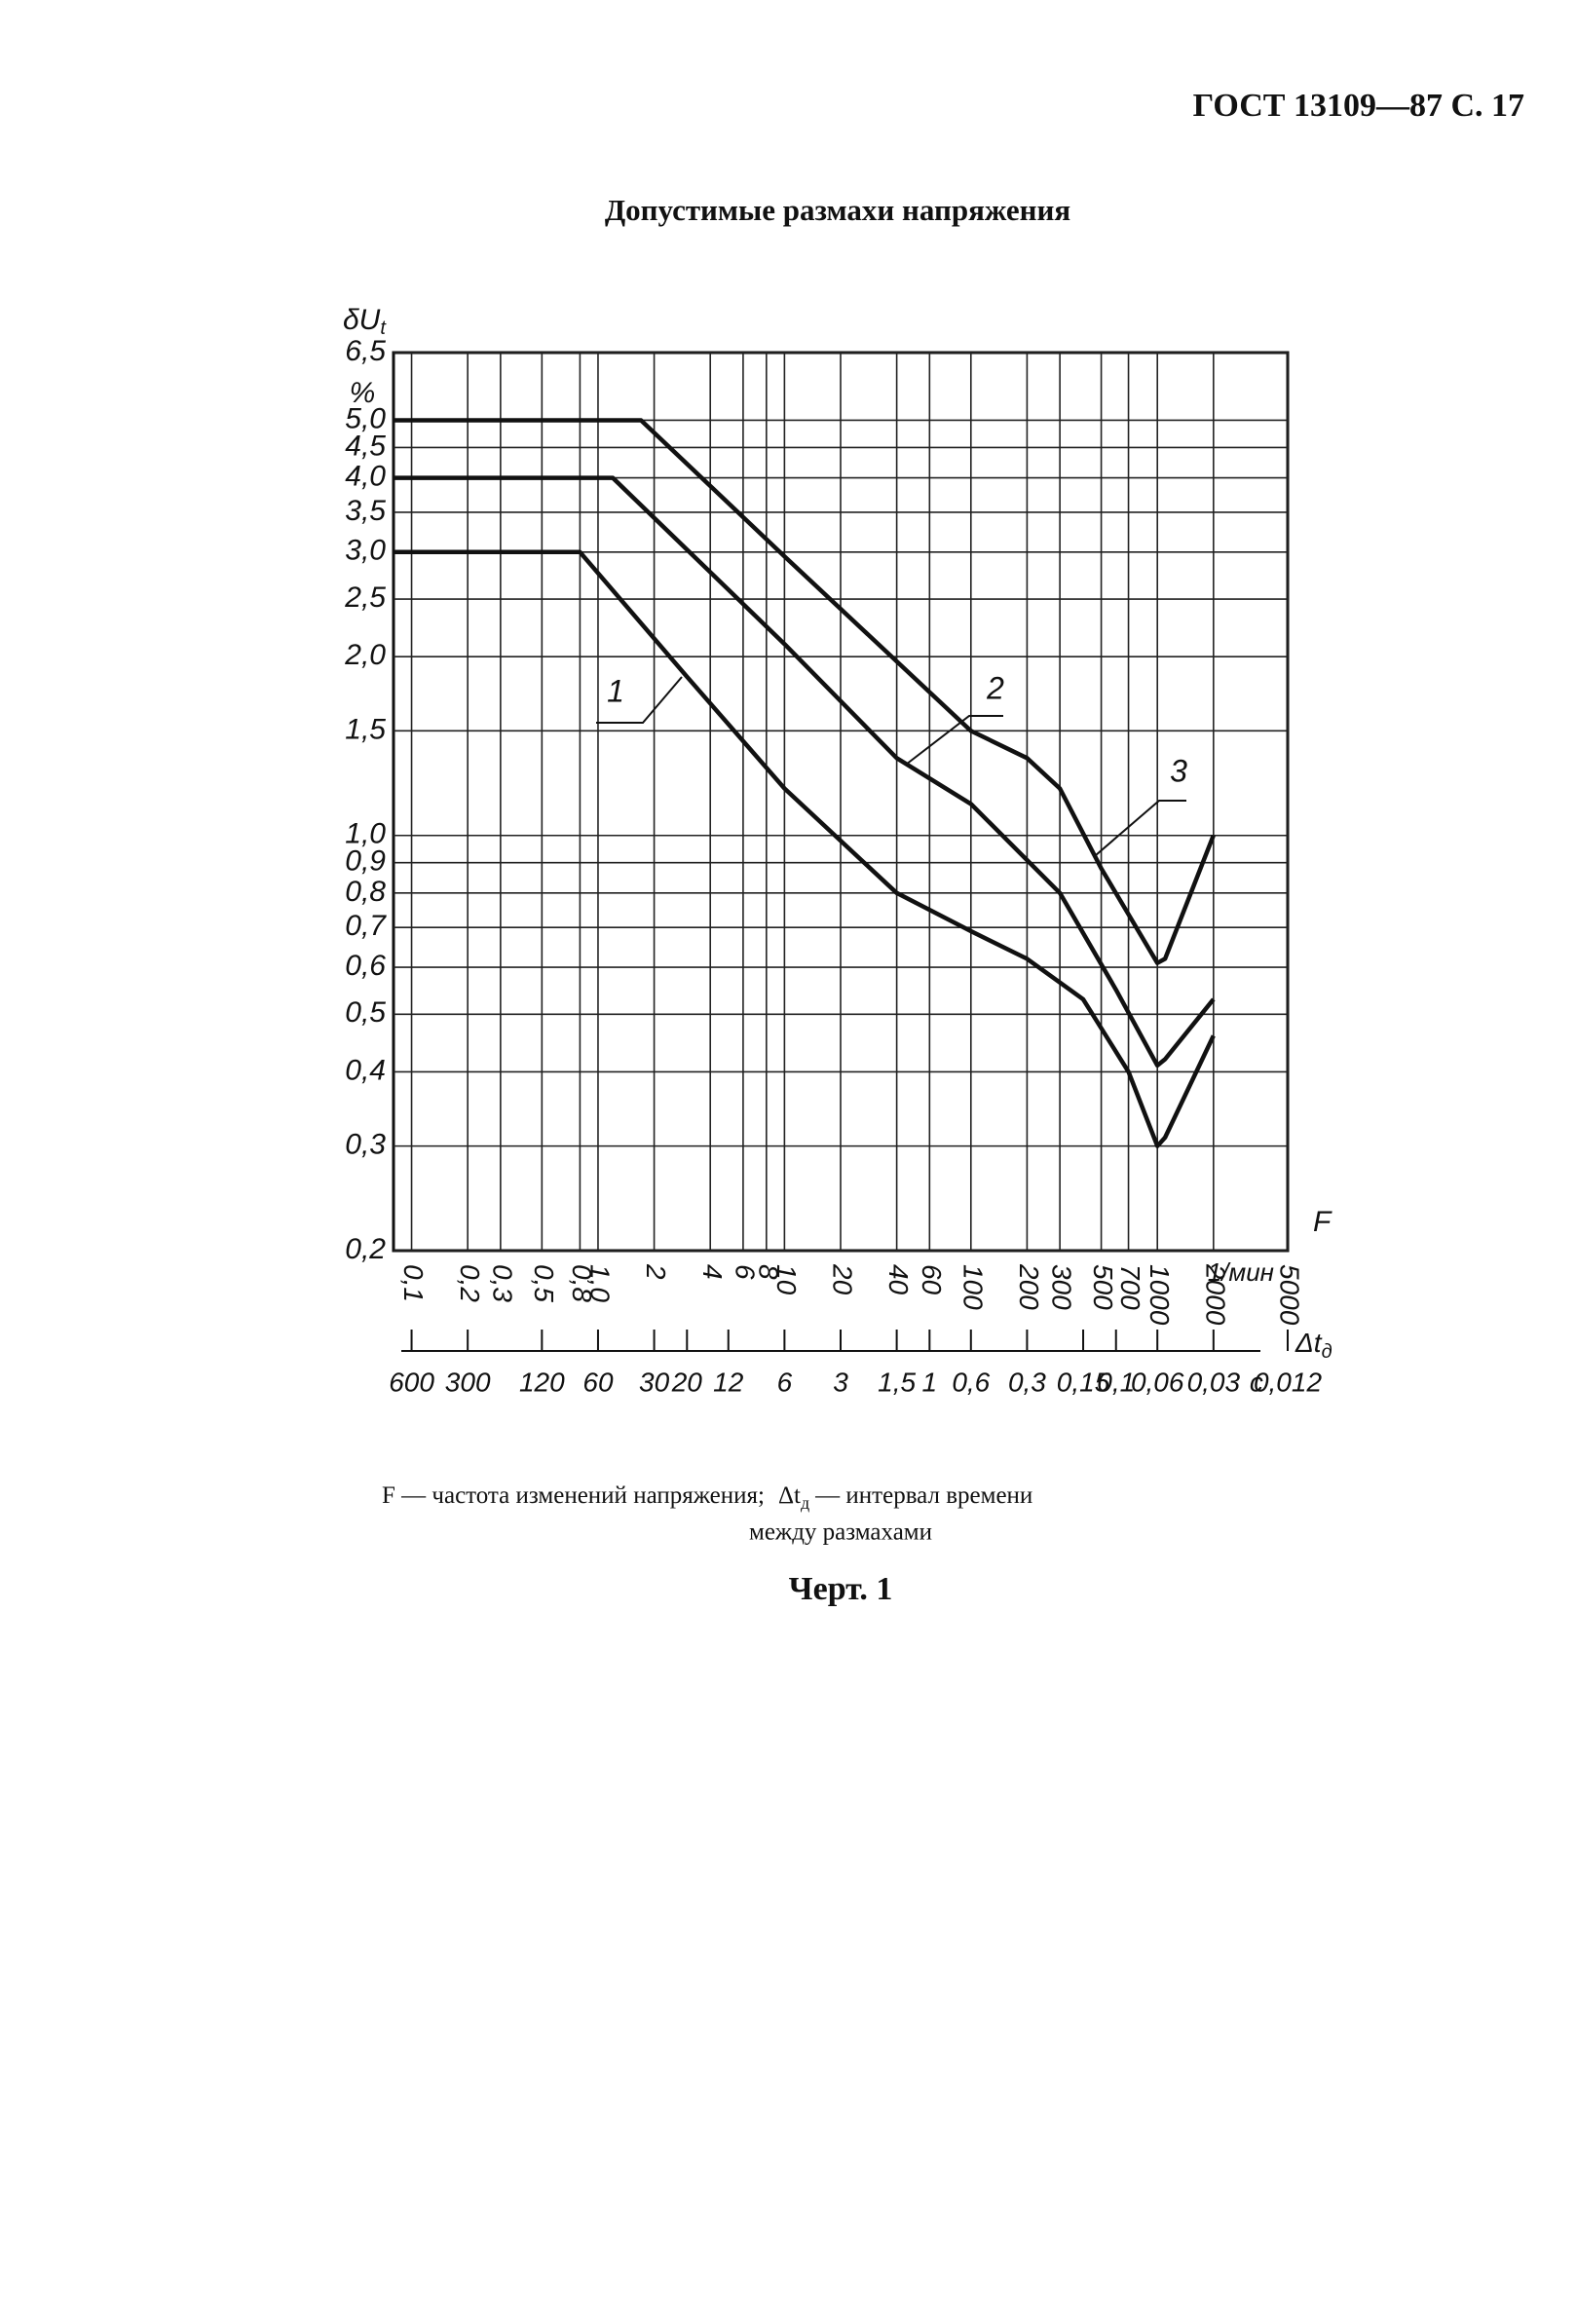  Describe the element at coordinates (365, 477) in the screenshot. I see `y-tick-label: 4,0` at that location.